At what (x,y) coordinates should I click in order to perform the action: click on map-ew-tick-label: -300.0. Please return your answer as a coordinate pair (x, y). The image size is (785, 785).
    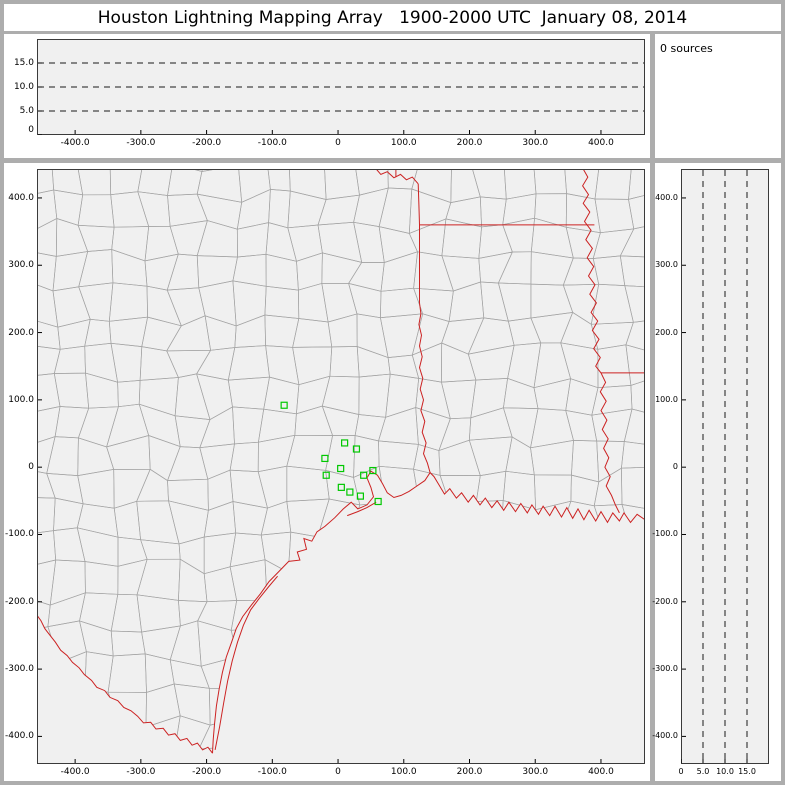
    Looking at the image, I should click on (141, 772).